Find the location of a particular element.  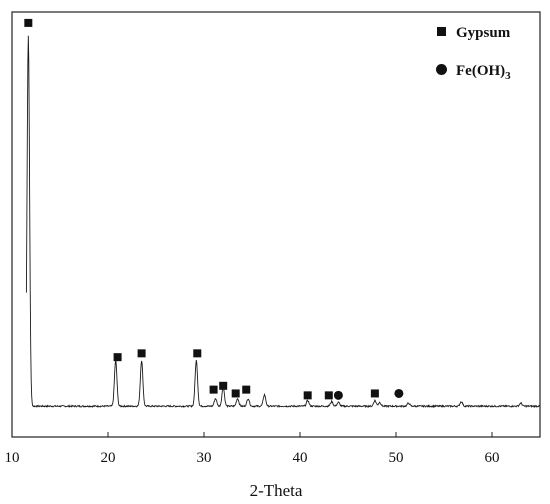

legend-label-feoh3: Fe(OH)3 is located at coordinates (483, 72).